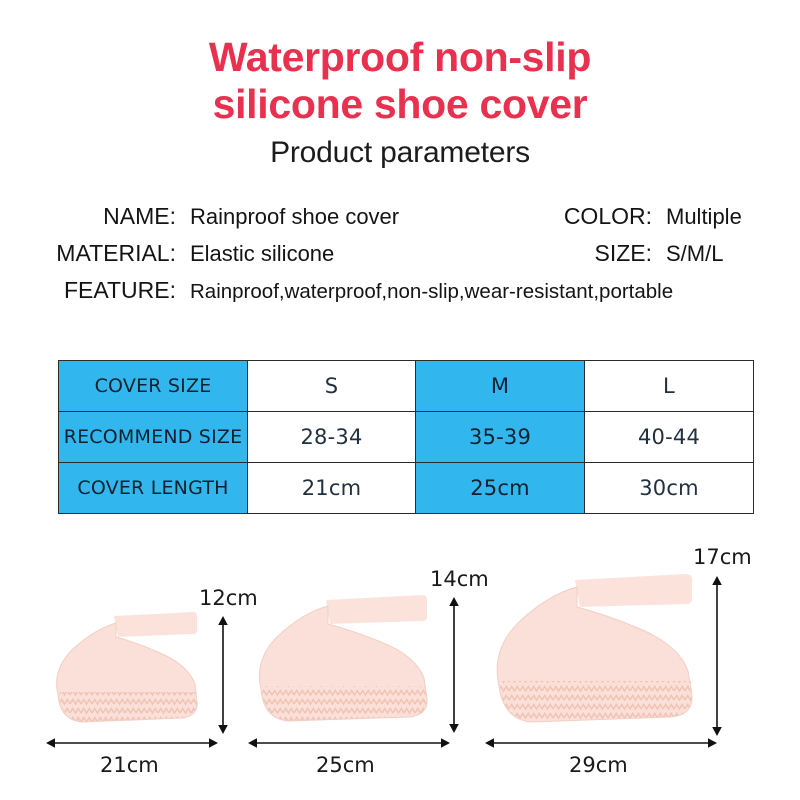 The image size is (800, 800). What do you see at coordinates (153, 488) in the screenshot?
I see `table-rowheader-cover-length: COVER LENGTH` at bounding box center [153, 488].